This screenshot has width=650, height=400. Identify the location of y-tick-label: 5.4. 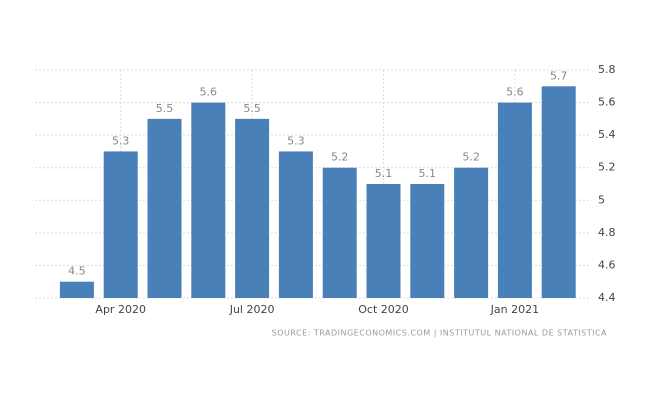
(607, 134).